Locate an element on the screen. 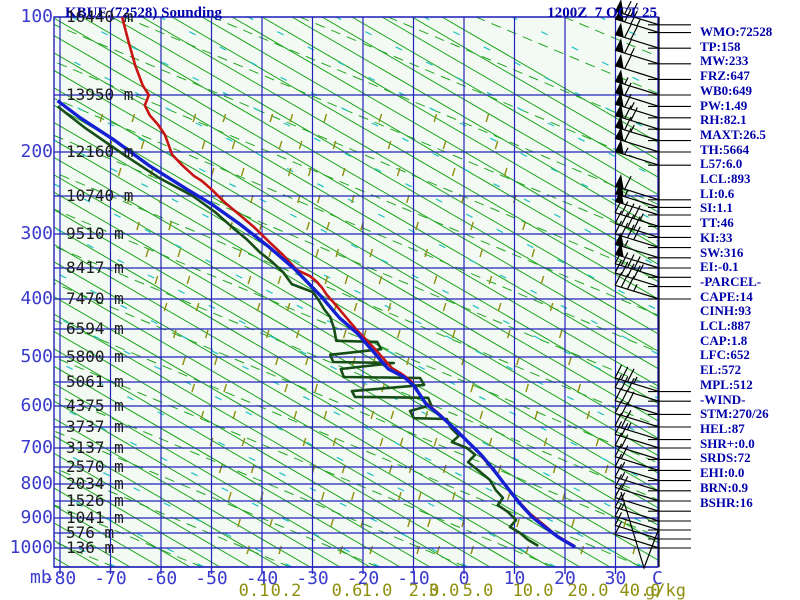 The width and height of the screenshot is (800, 600). panel-line: SI:1.1 is located at coordinates (716, 208).